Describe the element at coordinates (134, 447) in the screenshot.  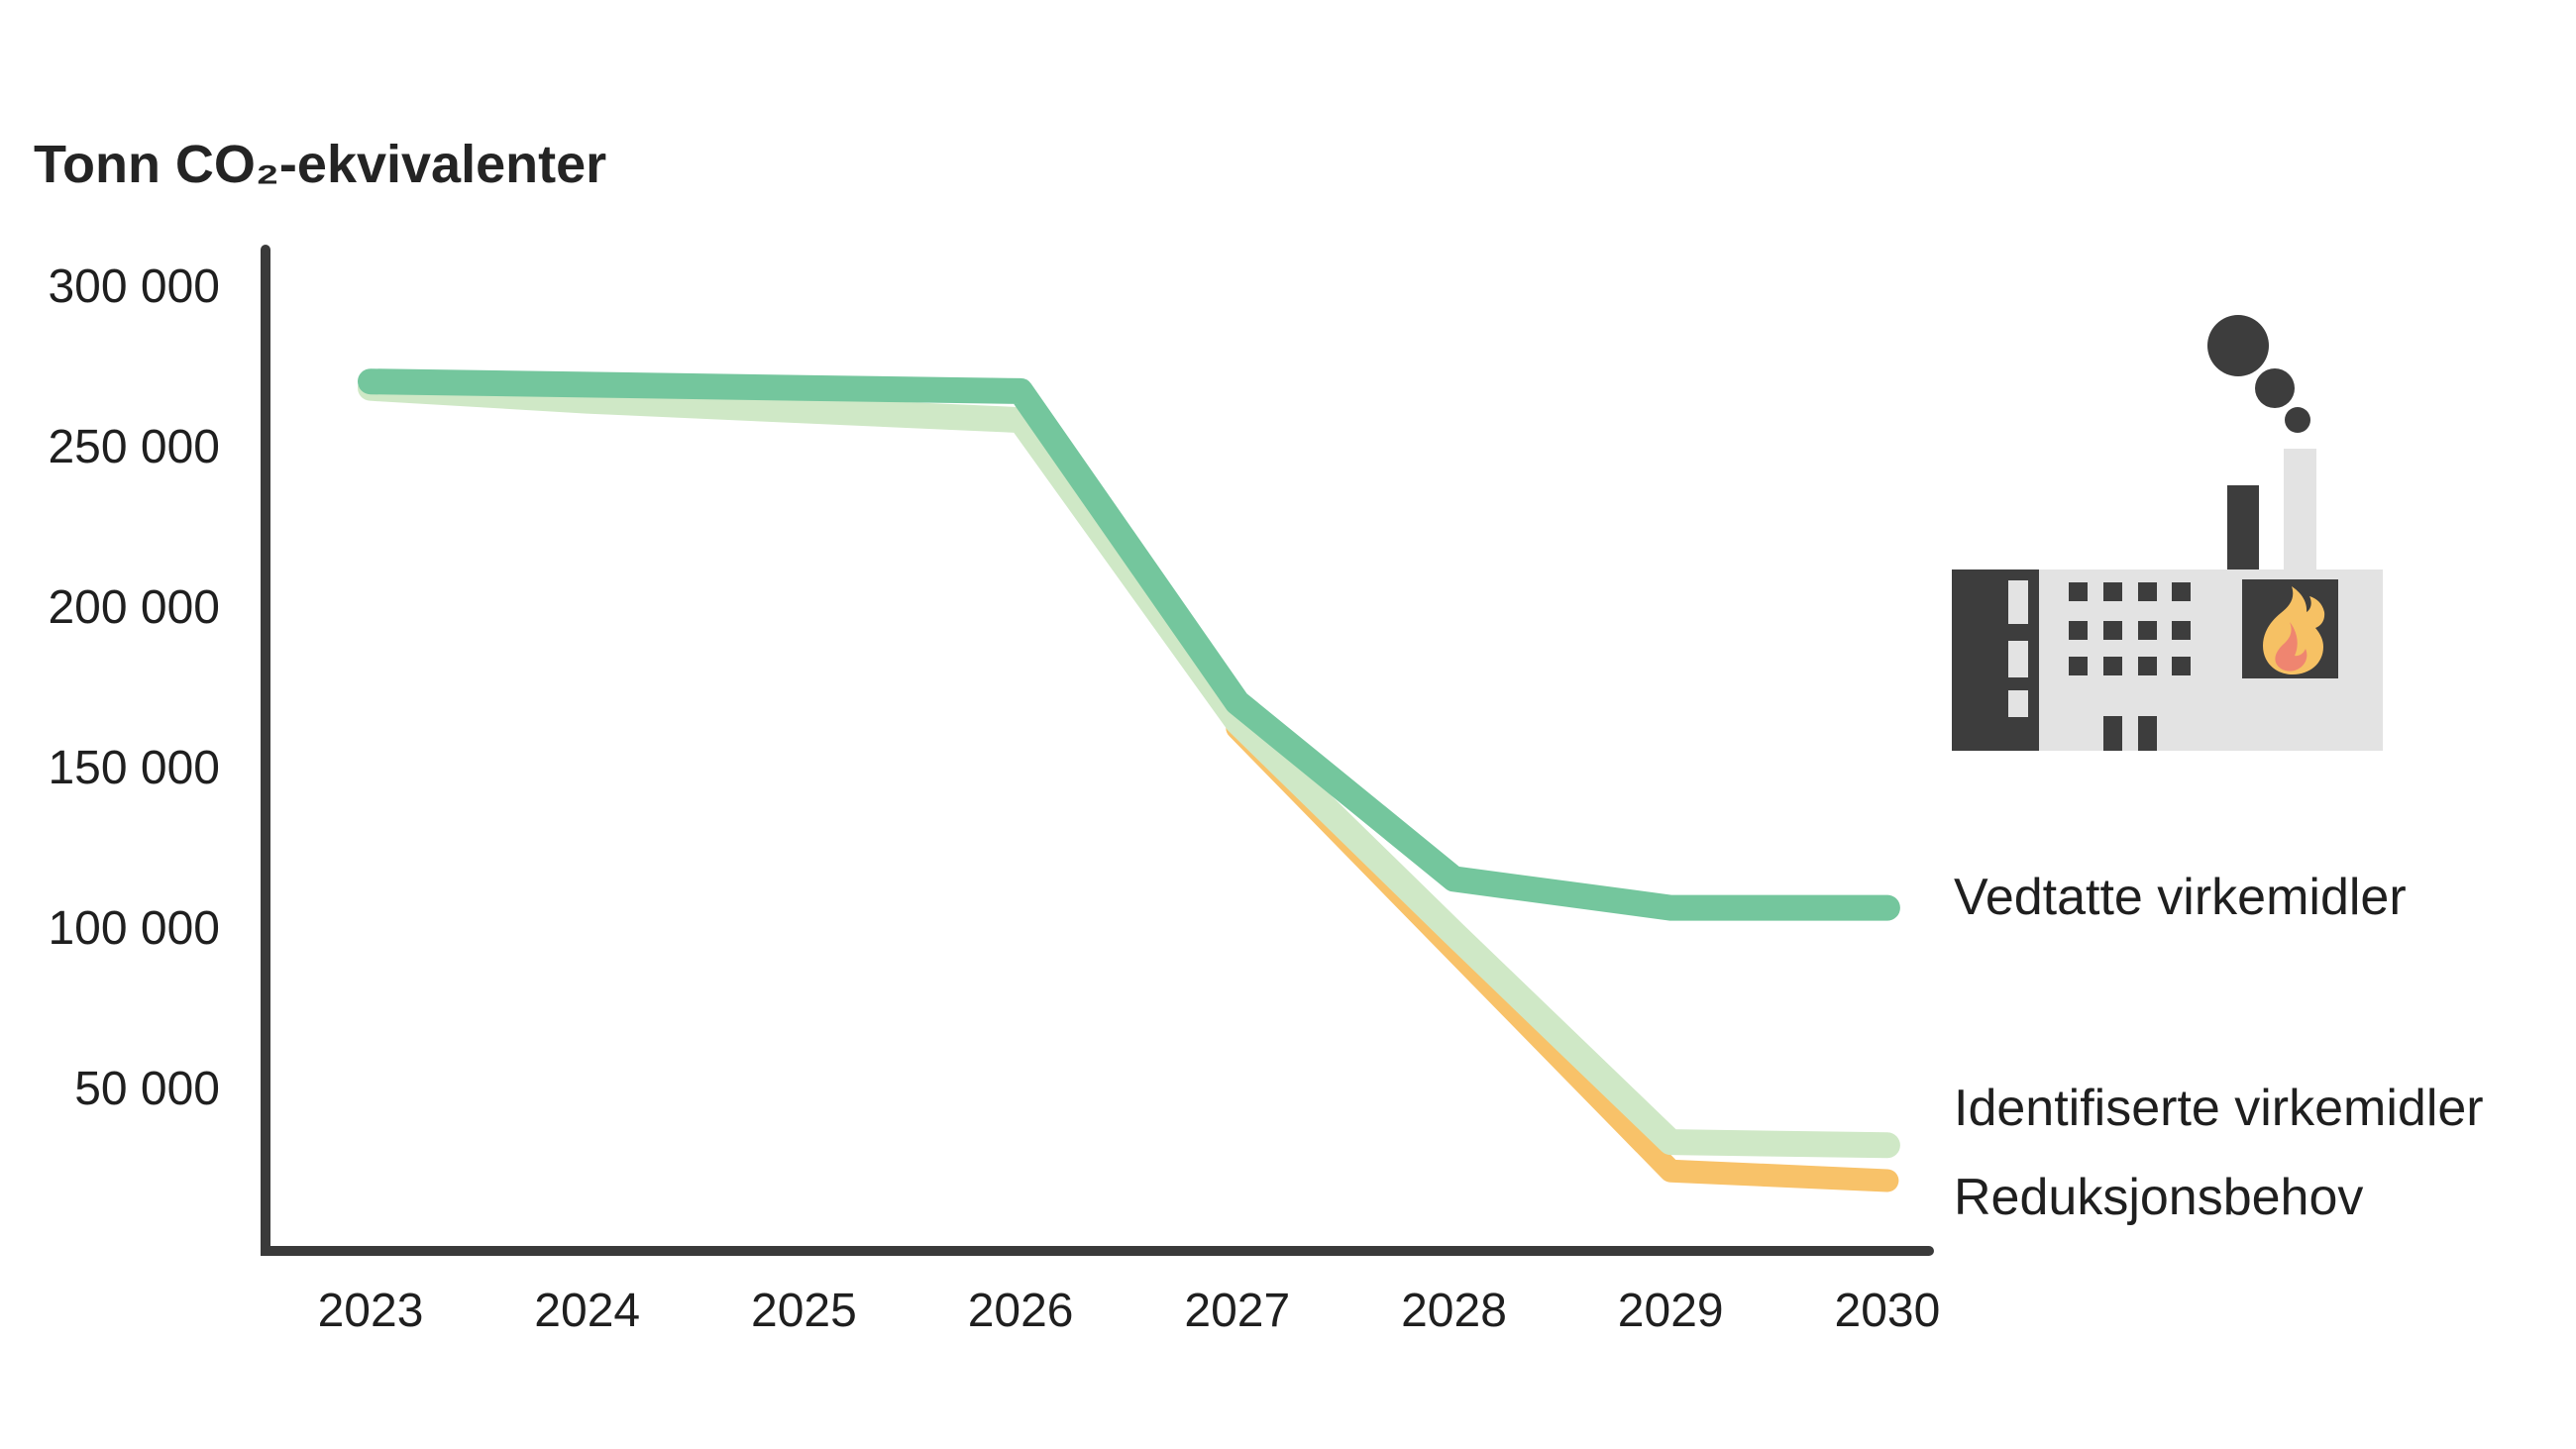
I see `y-tick-label: 250 000` at that location.